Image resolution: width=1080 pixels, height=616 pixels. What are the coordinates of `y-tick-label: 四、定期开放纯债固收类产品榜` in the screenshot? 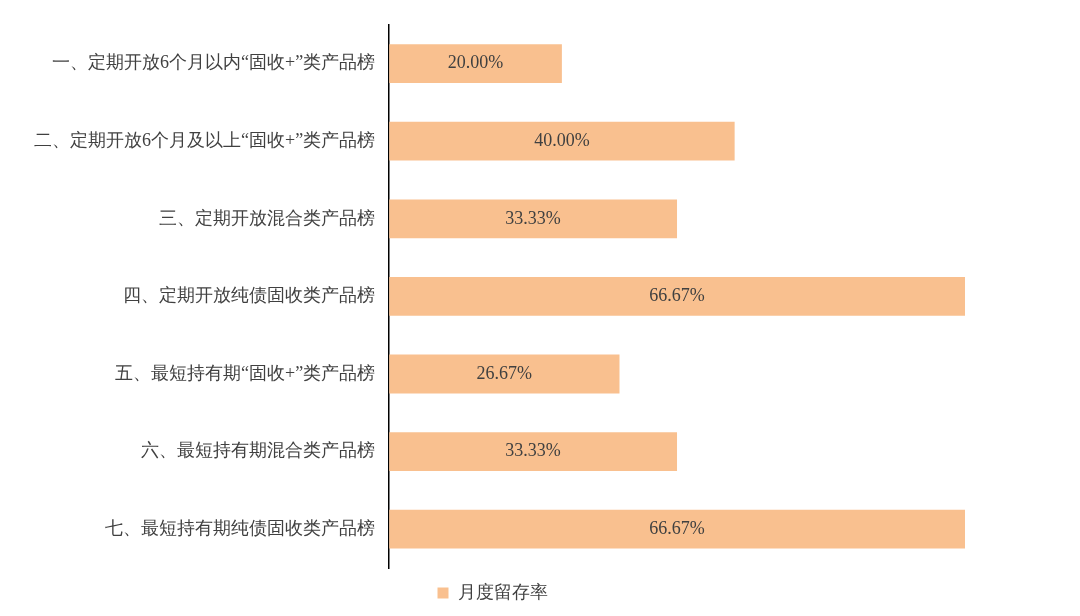 It's located at (249, 295).